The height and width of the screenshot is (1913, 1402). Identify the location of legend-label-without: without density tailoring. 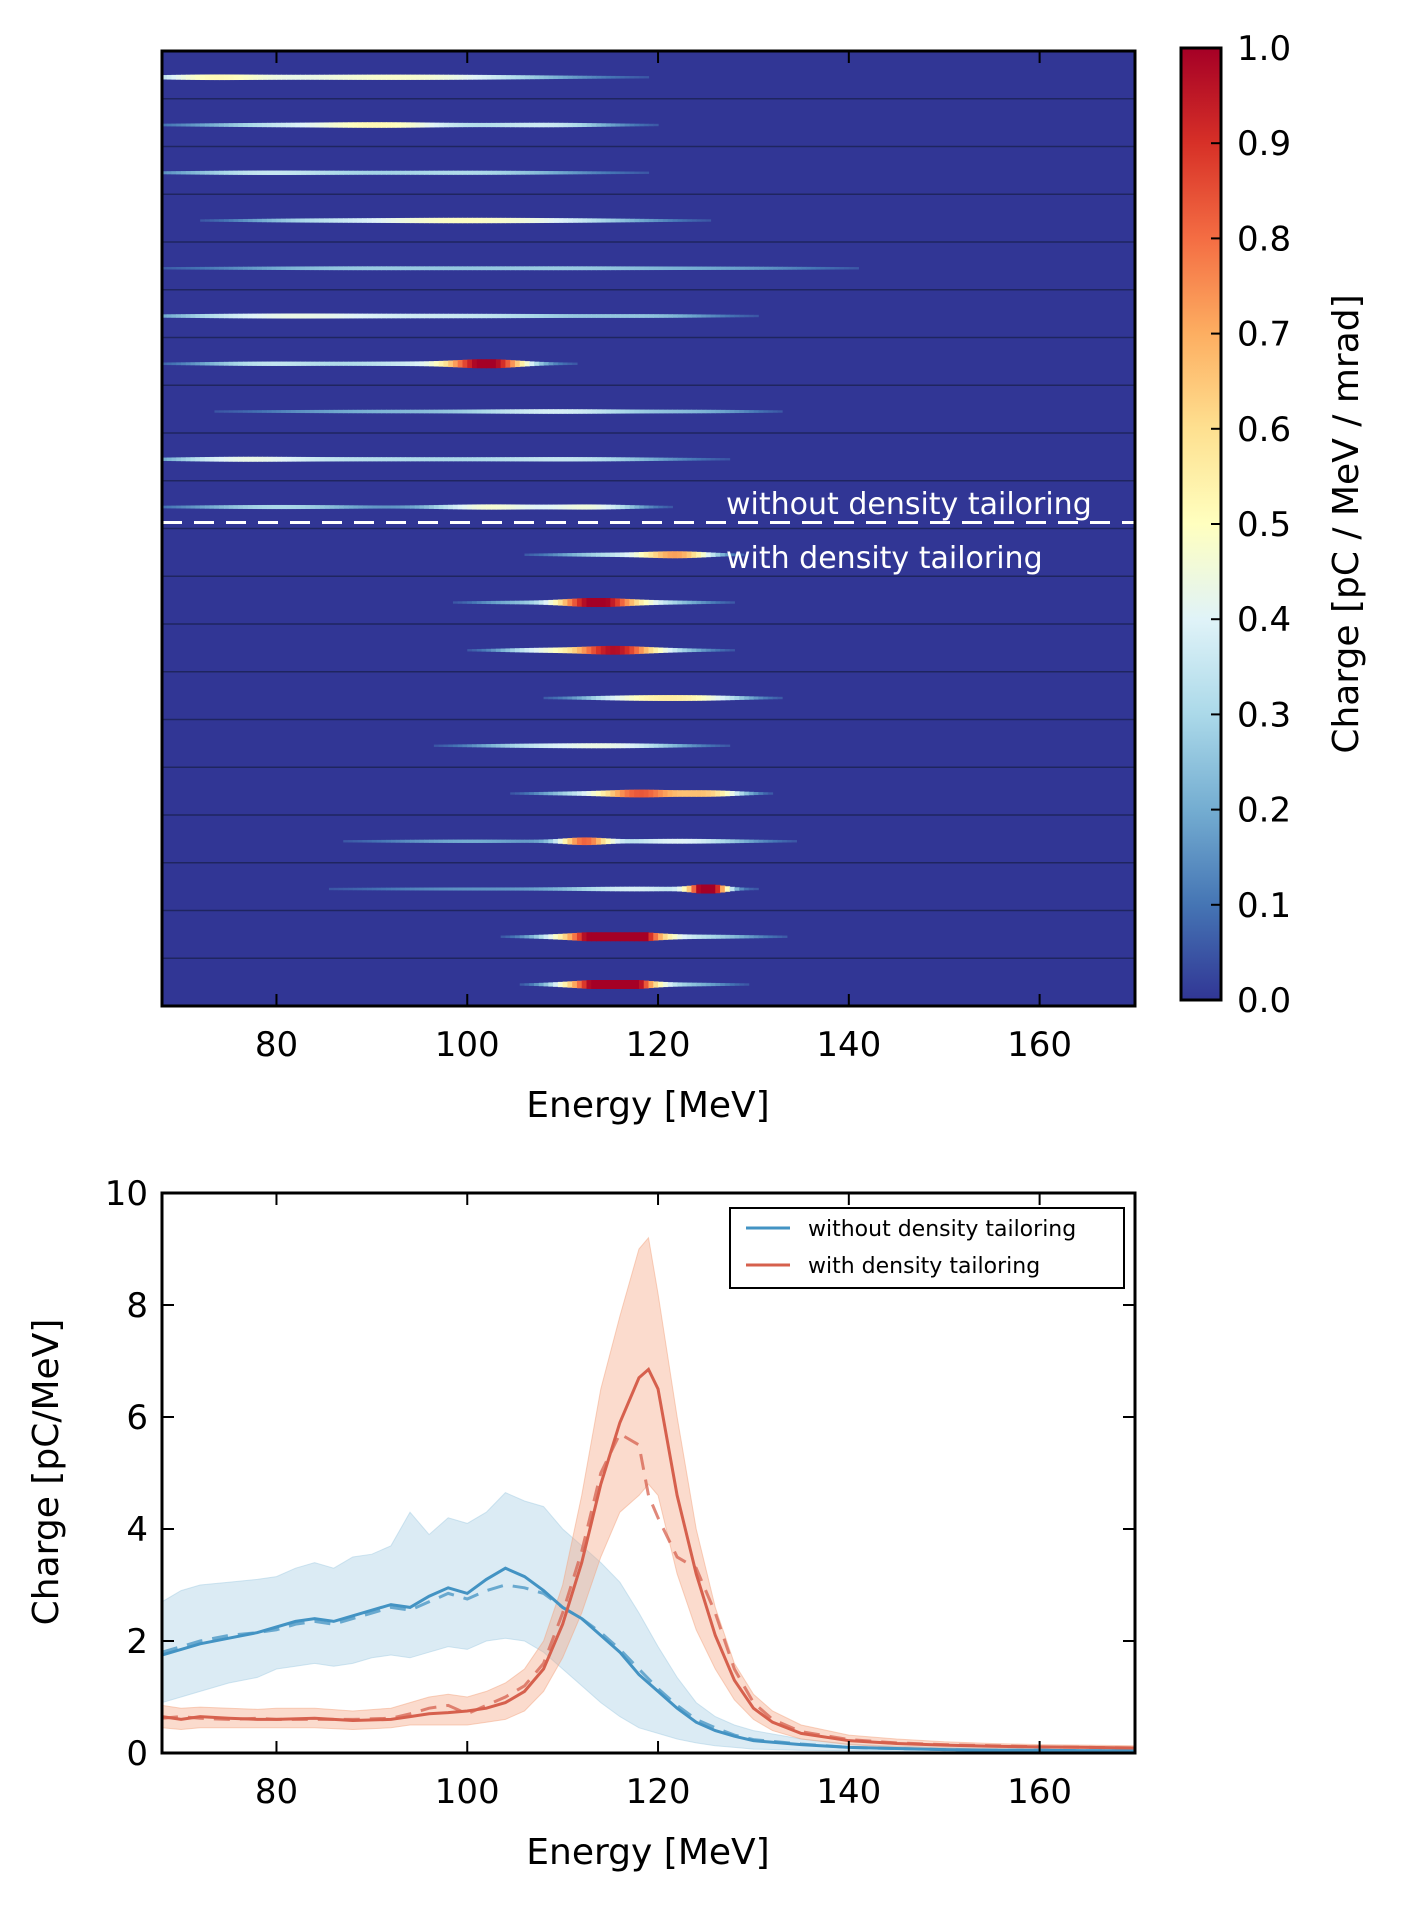
(942, 1229).